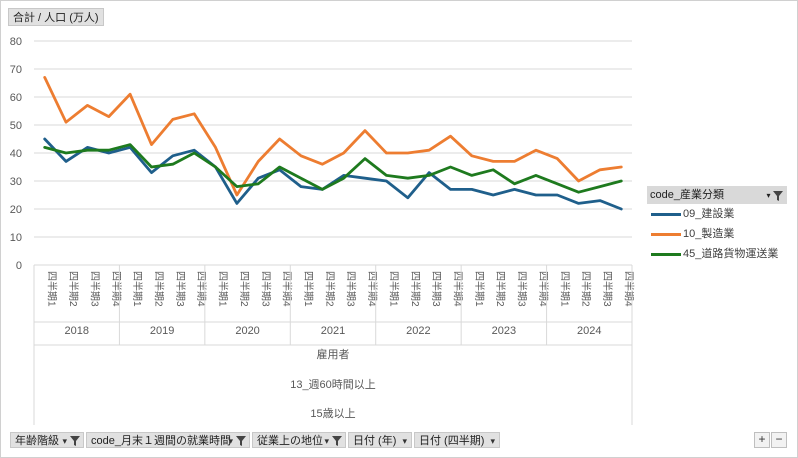  I want to click on legend-item-construction: 09_建設業, so click(717, 214).